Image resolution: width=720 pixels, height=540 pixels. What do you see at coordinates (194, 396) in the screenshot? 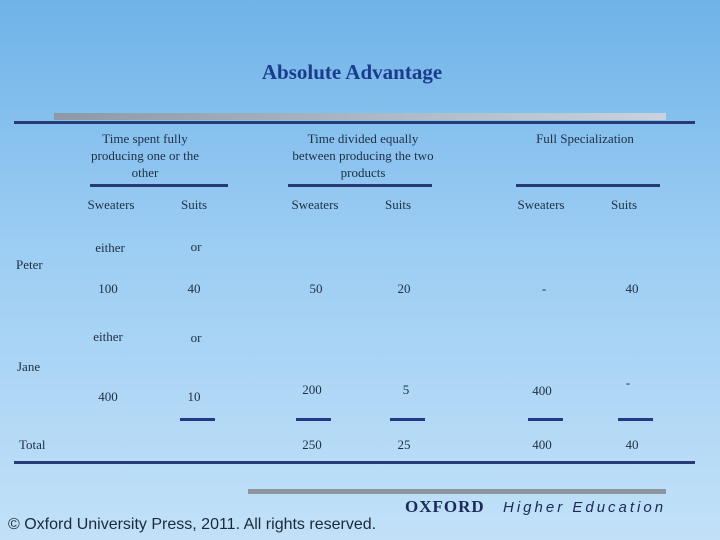
I see `jane-suits-full: 10` at bounding box center [194, 396].